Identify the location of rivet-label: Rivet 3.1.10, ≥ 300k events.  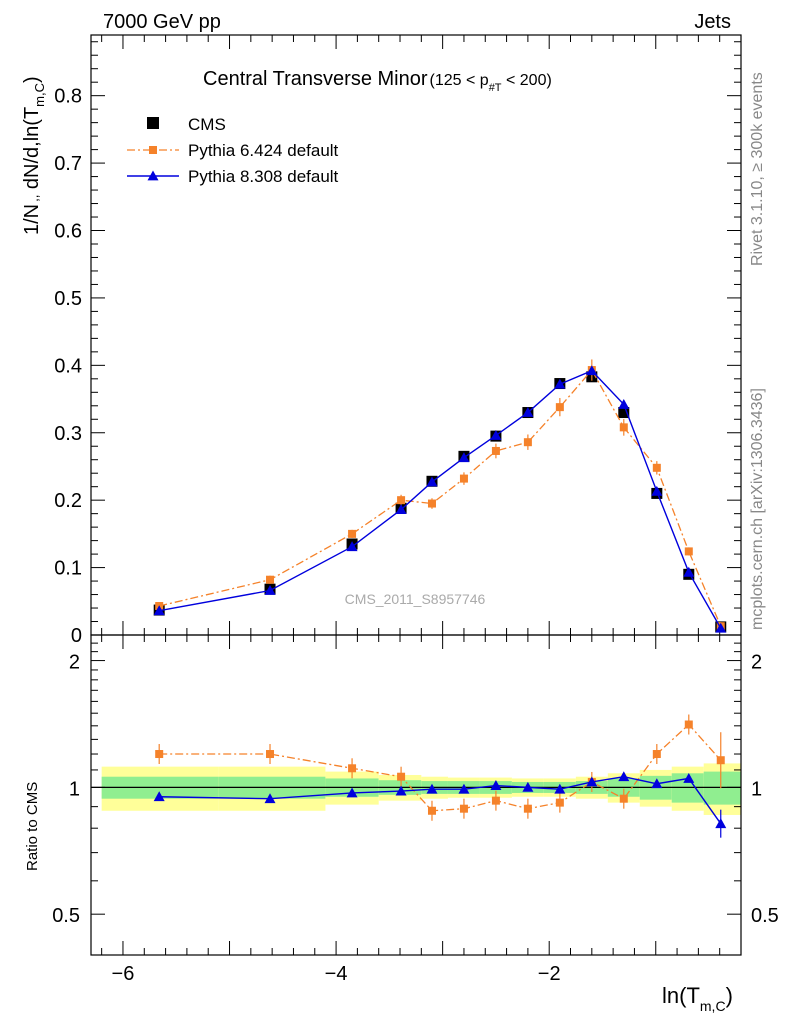
(757, 169).